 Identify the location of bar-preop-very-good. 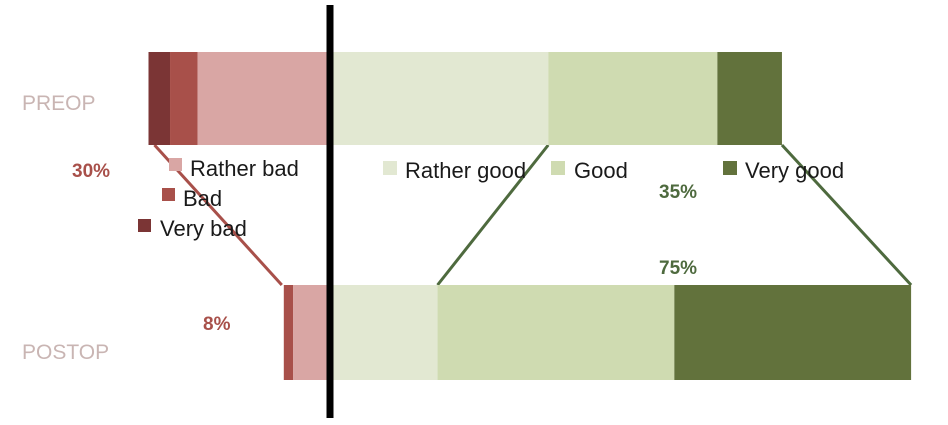
(749, 98).